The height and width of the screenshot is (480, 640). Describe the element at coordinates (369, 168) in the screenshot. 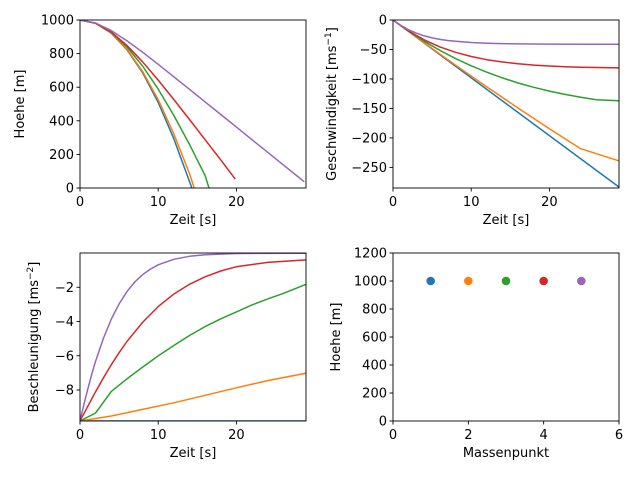

I see `y-tick-label: −250` at that location.